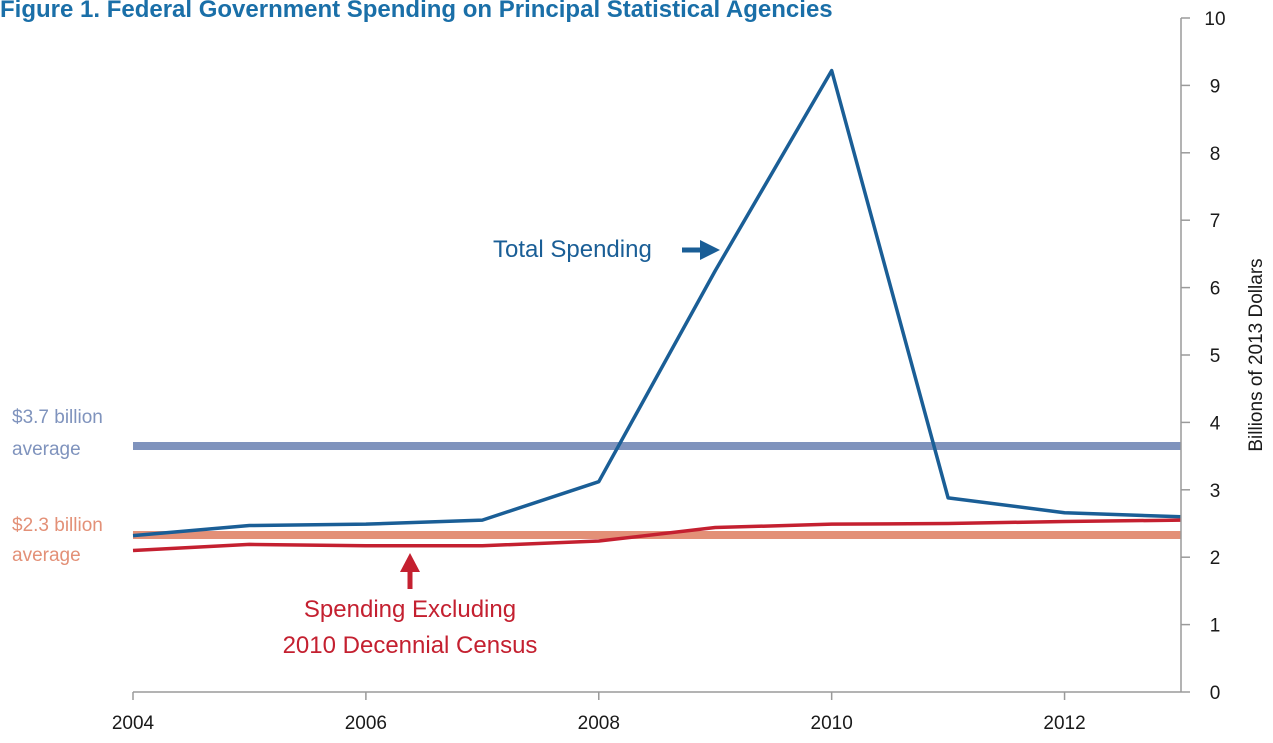  What do you see at coordinates (46, 555) in the screenshot?
I see `avg-low-label-line2: average` at bounding box center [46, 555].